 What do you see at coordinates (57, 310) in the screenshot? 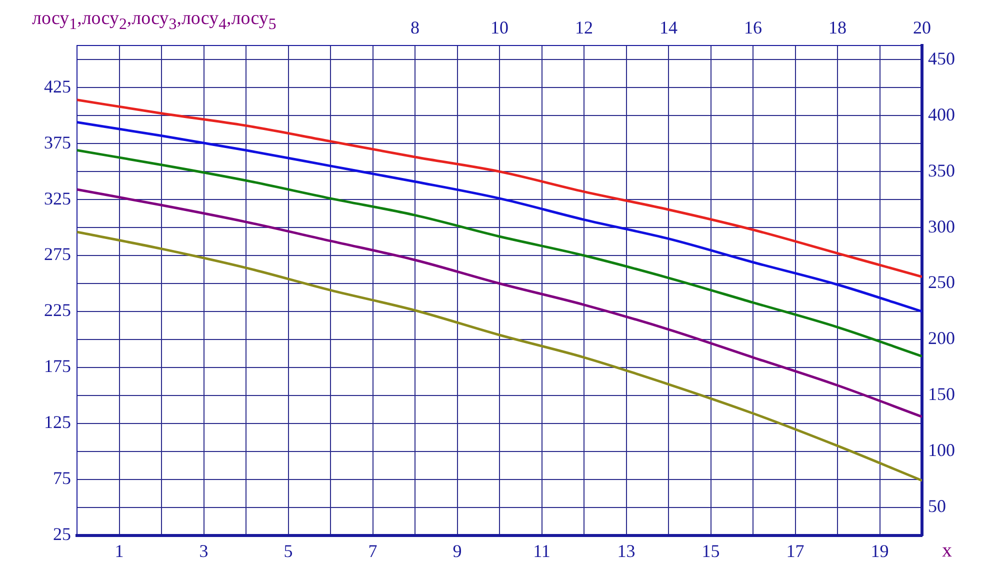
I see `y-tick-label: 225` at bounding box center [57, 310].